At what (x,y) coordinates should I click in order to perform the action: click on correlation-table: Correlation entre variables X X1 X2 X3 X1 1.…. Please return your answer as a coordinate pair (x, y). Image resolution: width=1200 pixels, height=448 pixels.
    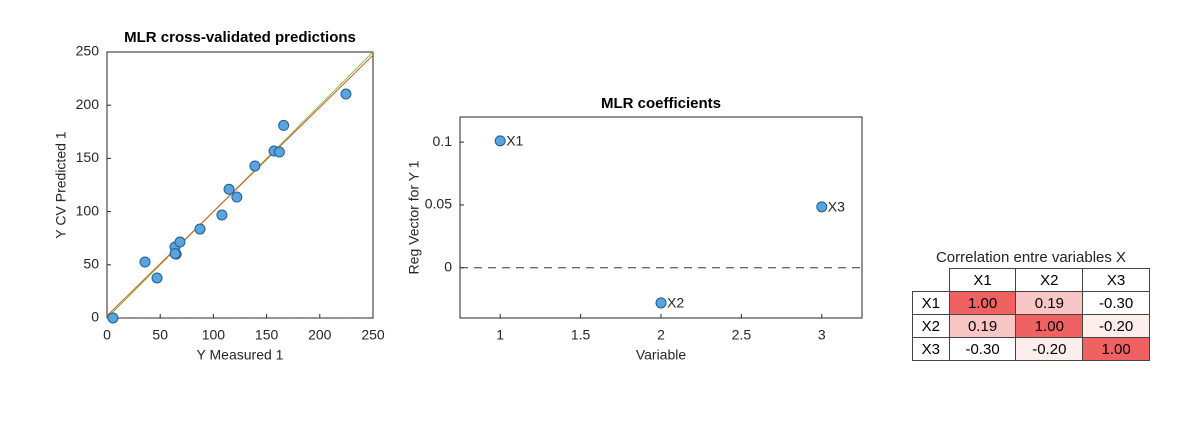
    Looking at the image, I should click on (1031, 304).